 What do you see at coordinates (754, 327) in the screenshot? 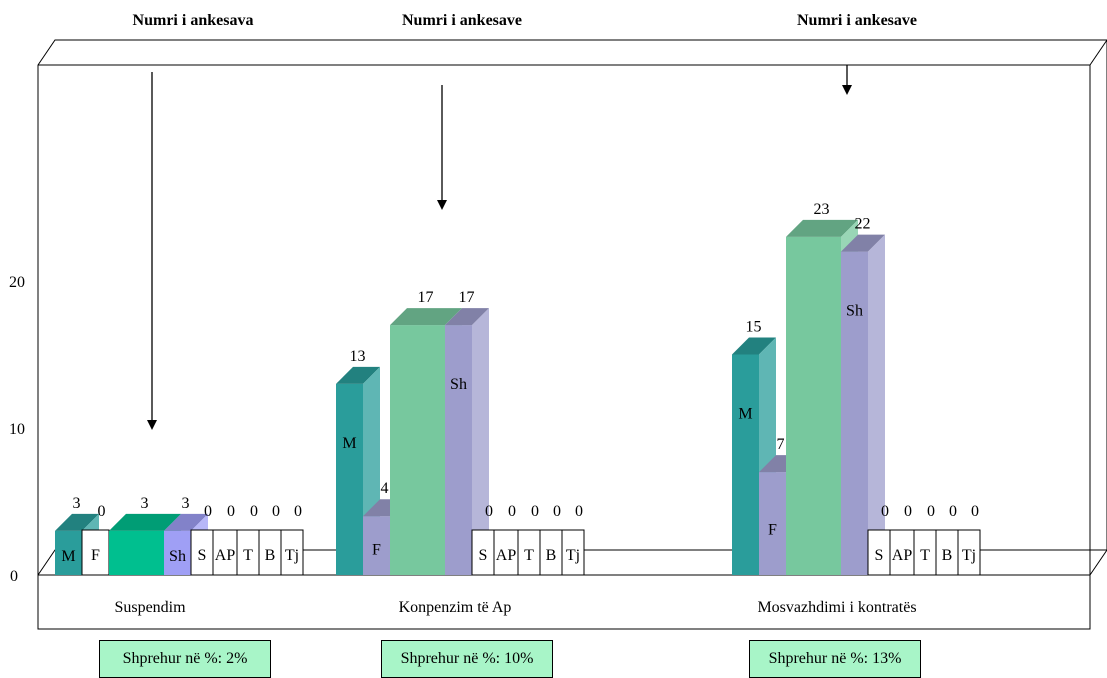
I see `data-label: 15` at bounding box center [754, 327].